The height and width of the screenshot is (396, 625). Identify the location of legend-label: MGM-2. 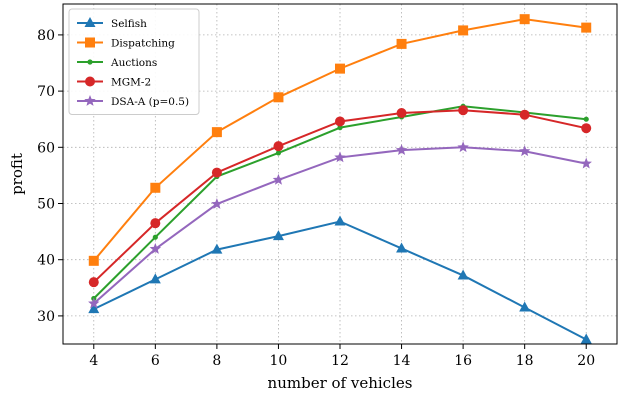
(131, 83).